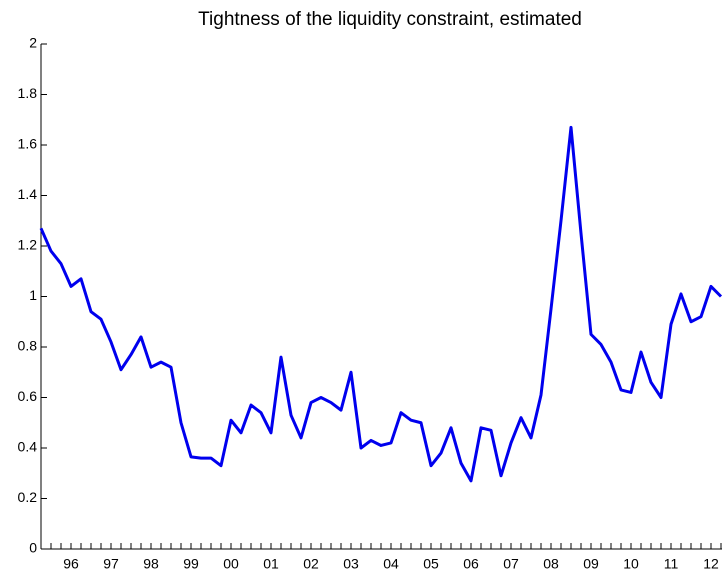 The width and height of the screenshot is (723, 574). I want to click on x-tick-label: 07, so click(511, 564).